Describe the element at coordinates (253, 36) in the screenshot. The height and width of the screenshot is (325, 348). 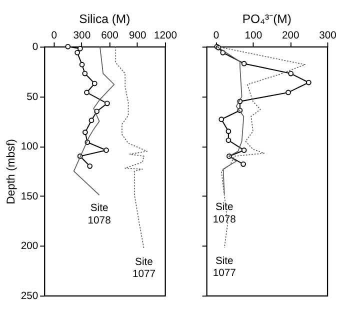
I see `x-tick-label: 100` at that location.